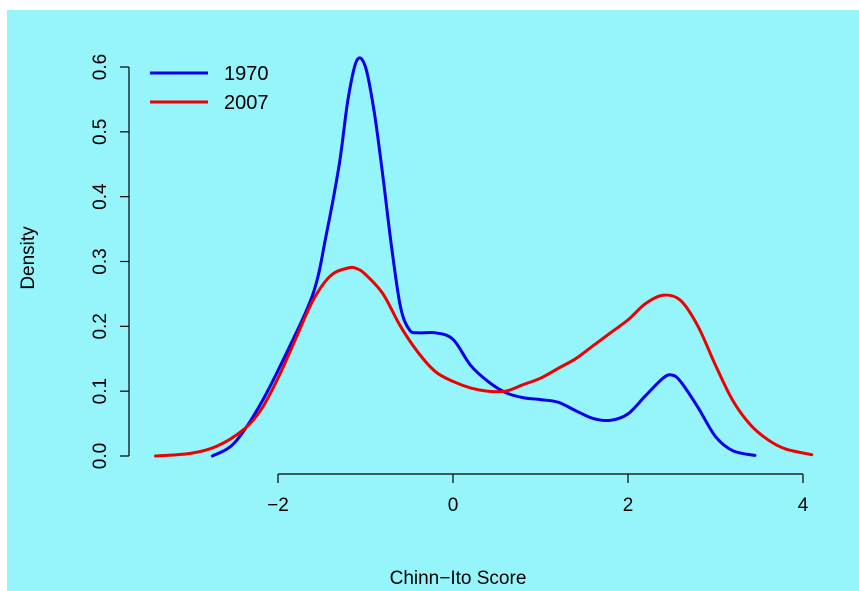 The height and width of the screenshot is (591, 859). What do you see at coordinates (246, 74) in the screenshot?
I see `legend-label-1970: 1970` at bounding box center [246, 74].